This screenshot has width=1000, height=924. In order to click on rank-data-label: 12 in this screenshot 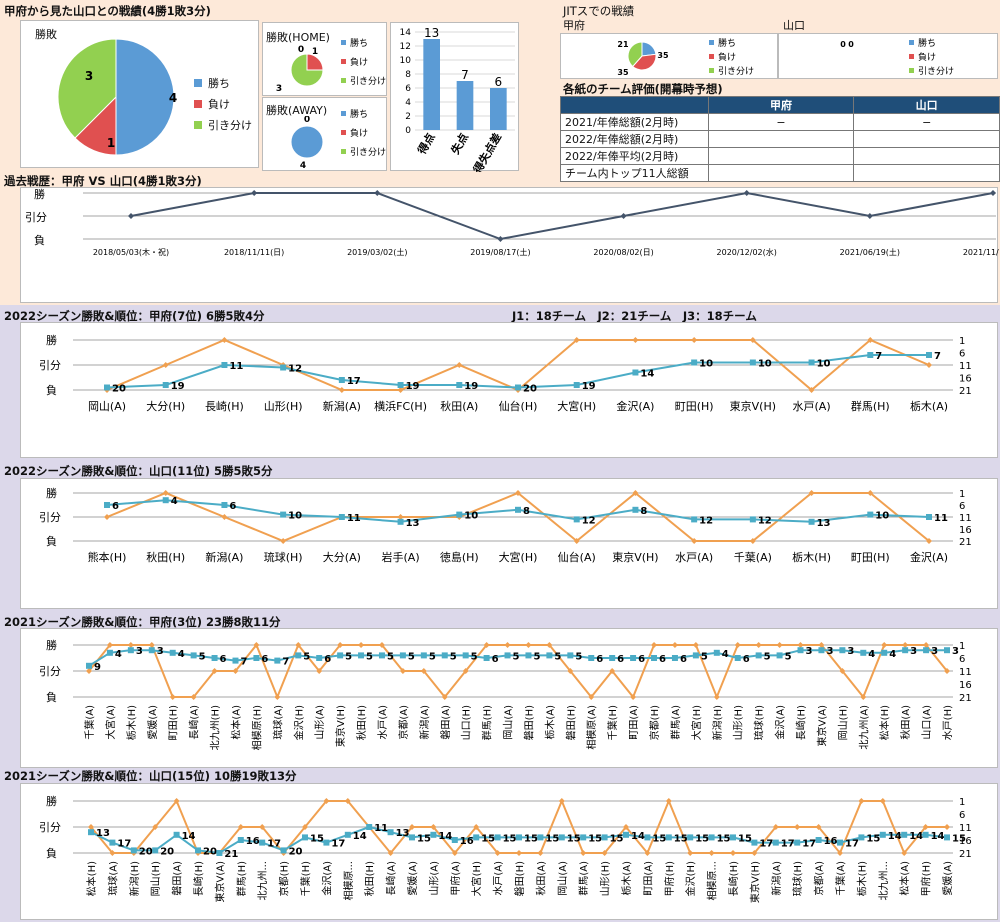, I will do `click(706, 520)`.